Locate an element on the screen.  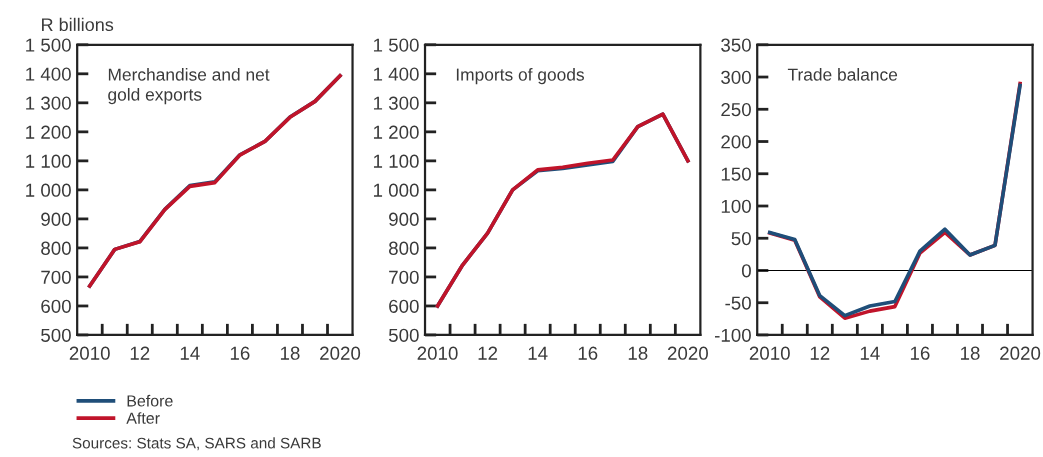
y-tick-label: 100 is located at coordinates (736, 206).